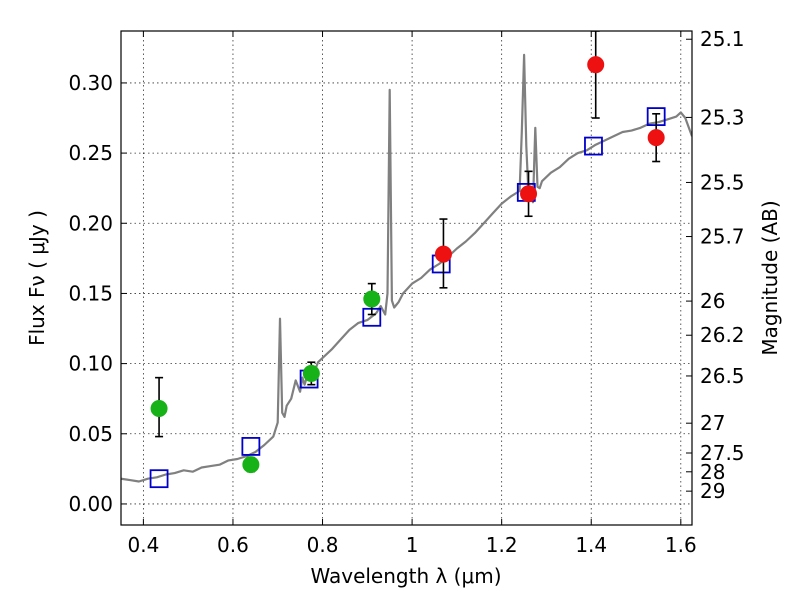 Image resolution: width=800 pixels, height=600 pixels. What do you see at coordinates (323, 545) in the screenshot?
I see `x-tick-label: 0.8` at bounding box center [323, 545].